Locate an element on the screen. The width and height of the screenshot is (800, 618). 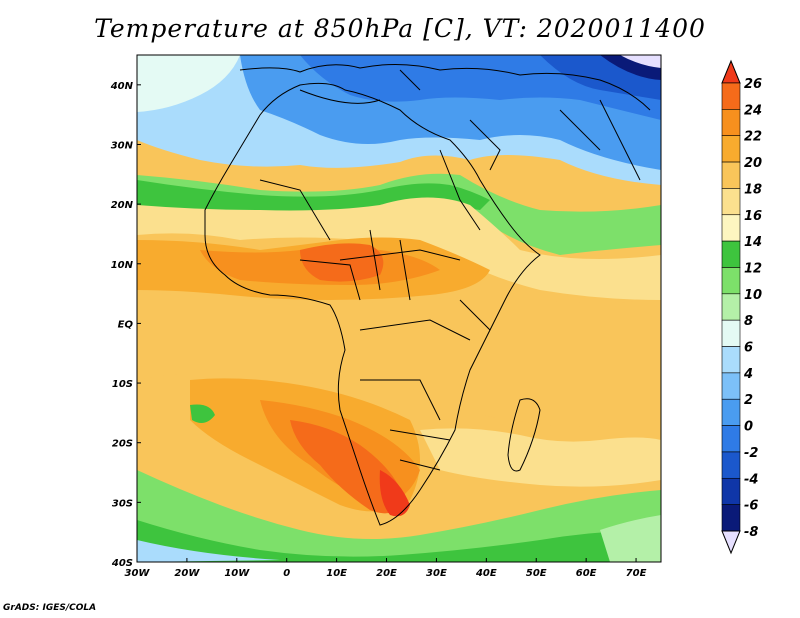
colorbar-label: -8 is located at coordinates (751, 532).